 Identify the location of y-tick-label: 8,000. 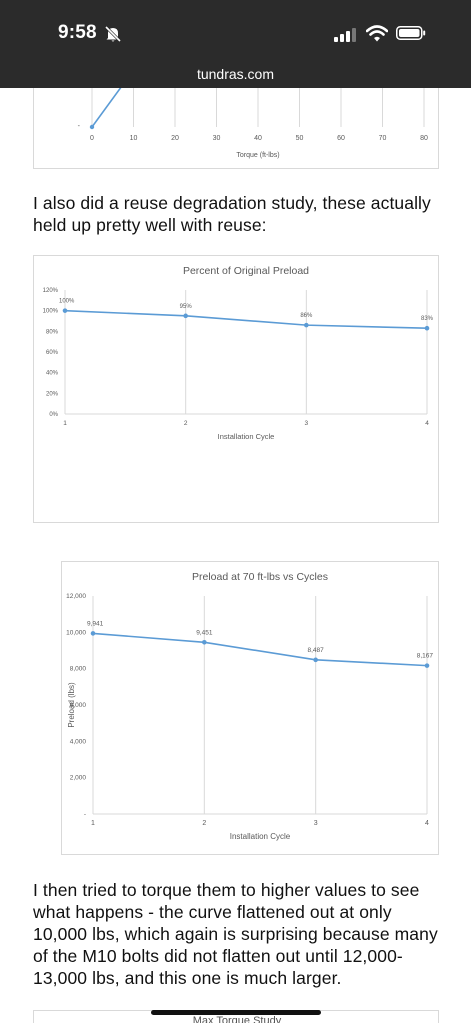
(78, 669).